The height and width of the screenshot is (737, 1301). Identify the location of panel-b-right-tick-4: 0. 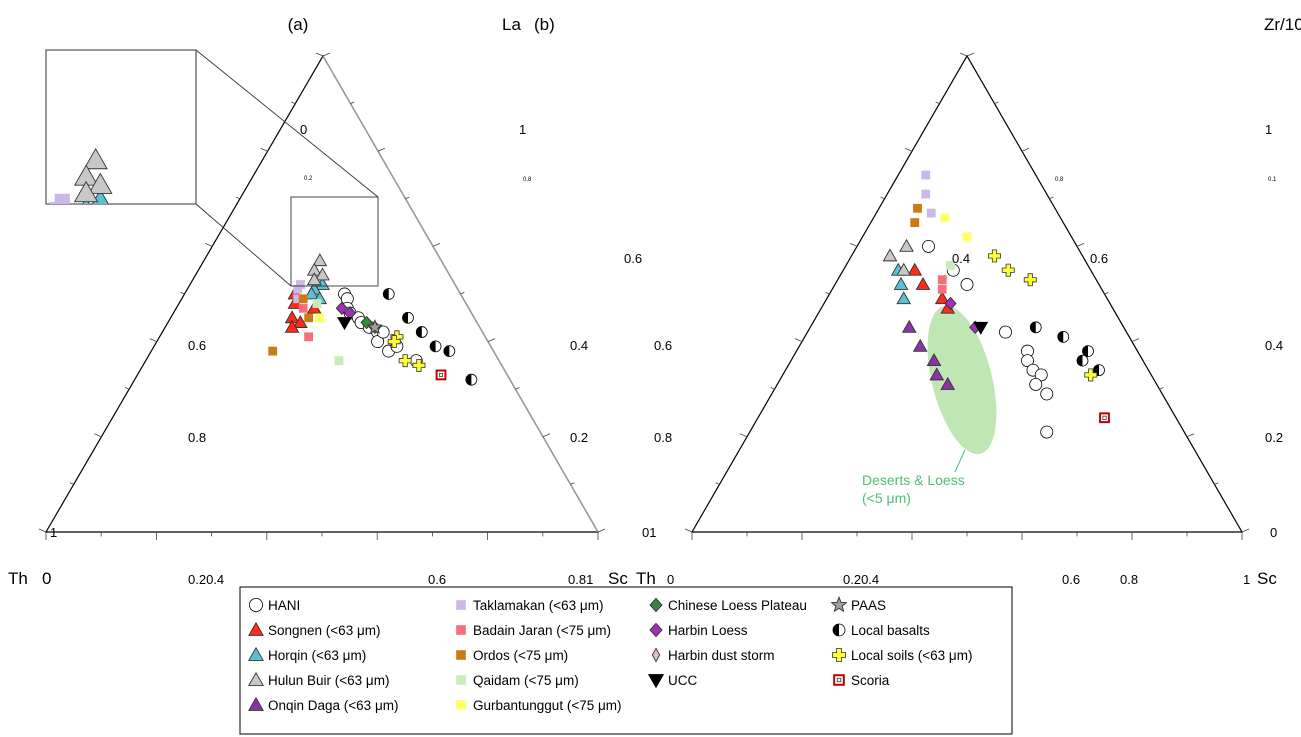
(1273, 532).